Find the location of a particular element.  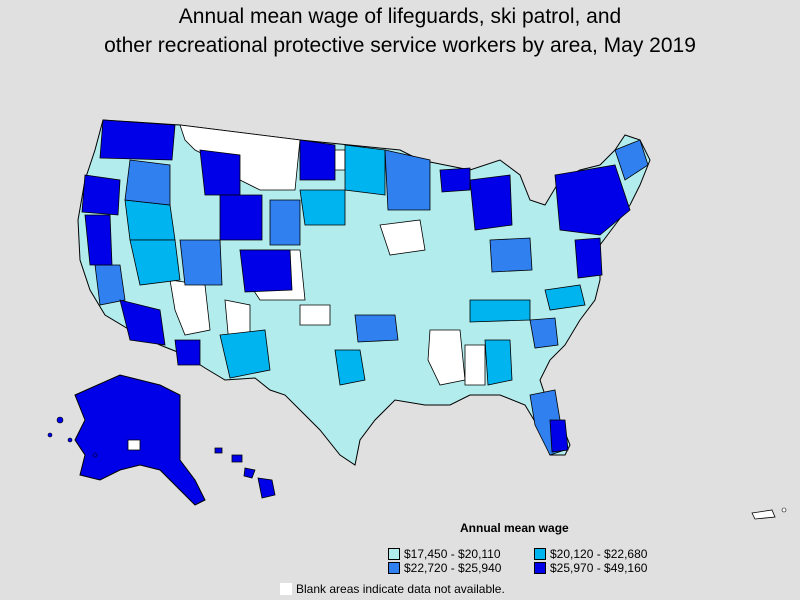

region-north-dakota is located at coordinates (317, 160).